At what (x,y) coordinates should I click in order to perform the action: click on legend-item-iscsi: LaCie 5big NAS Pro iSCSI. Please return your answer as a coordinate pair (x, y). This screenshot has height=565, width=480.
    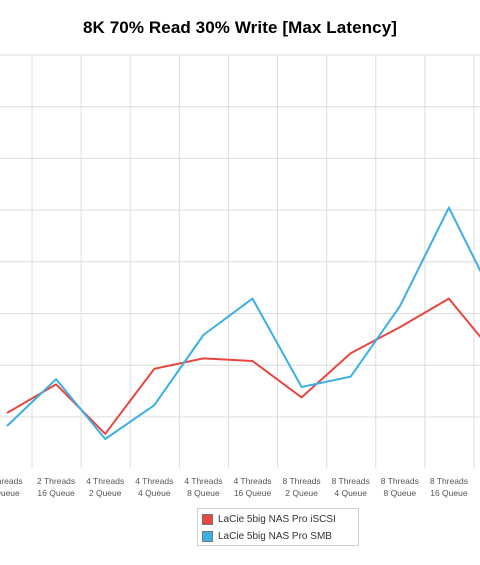
    Looking at the image, I should click on (278, 519).